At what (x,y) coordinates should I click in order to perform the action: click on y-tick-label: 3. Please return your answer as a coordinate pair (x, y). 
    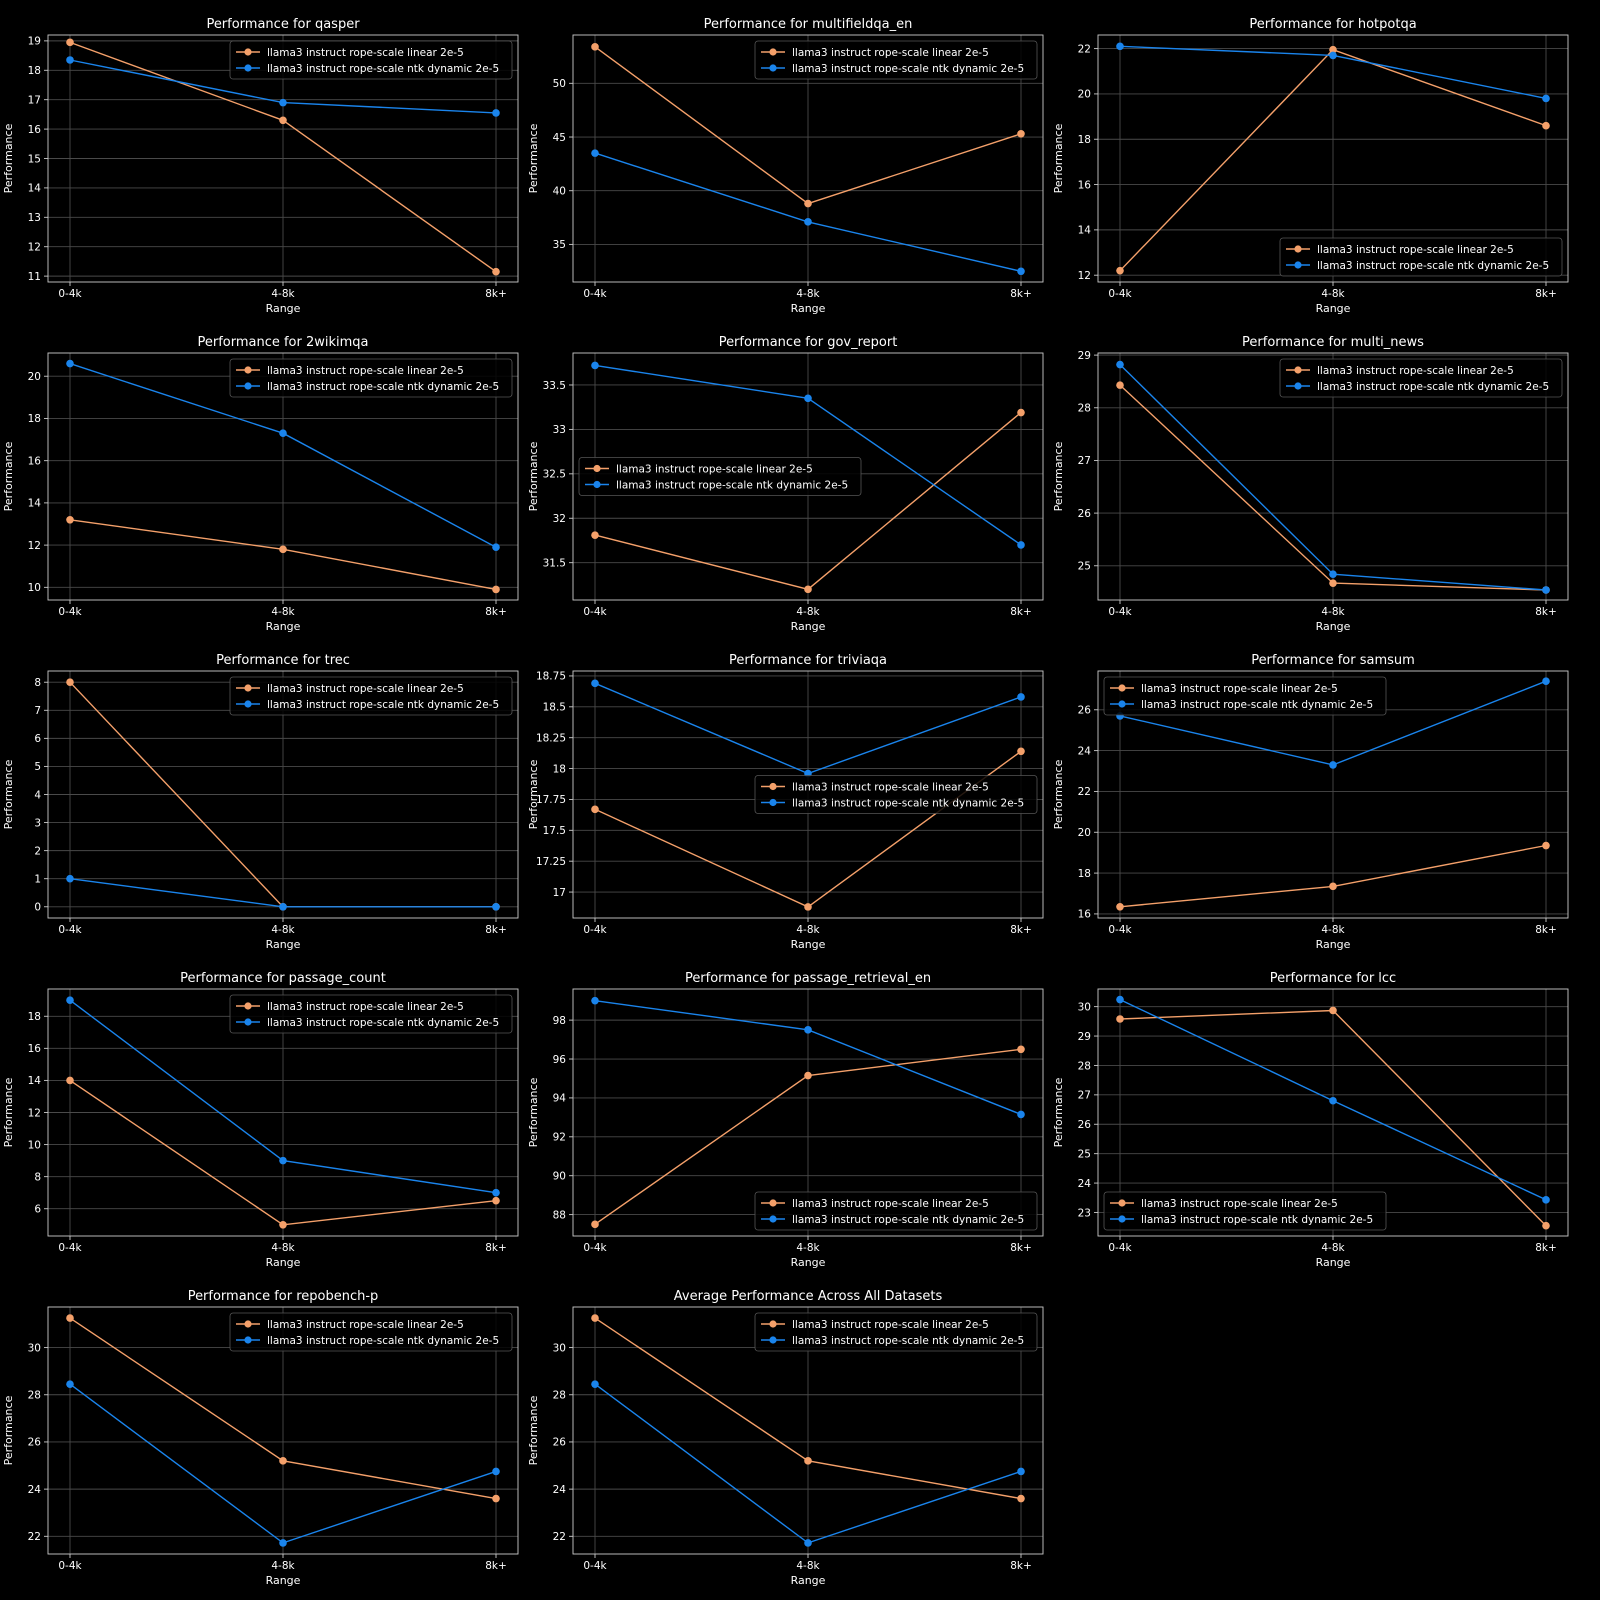
    Looking at the image, I should click on (37, 823).